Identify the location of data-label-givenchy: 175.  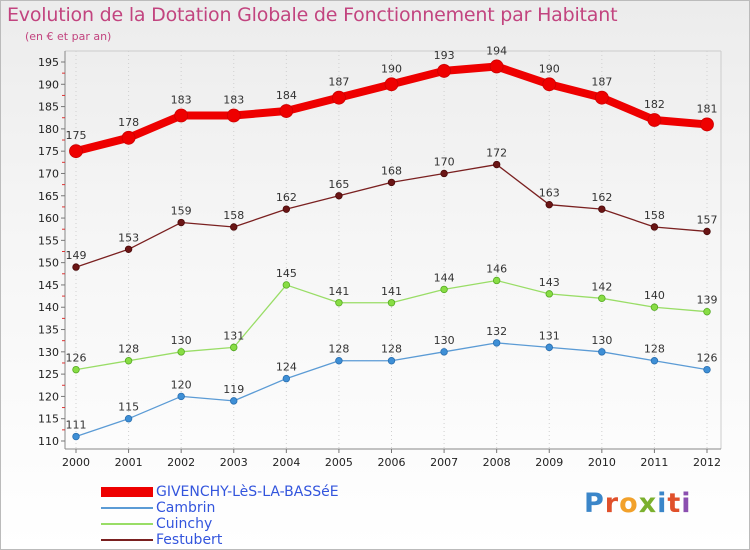
(76, 135).